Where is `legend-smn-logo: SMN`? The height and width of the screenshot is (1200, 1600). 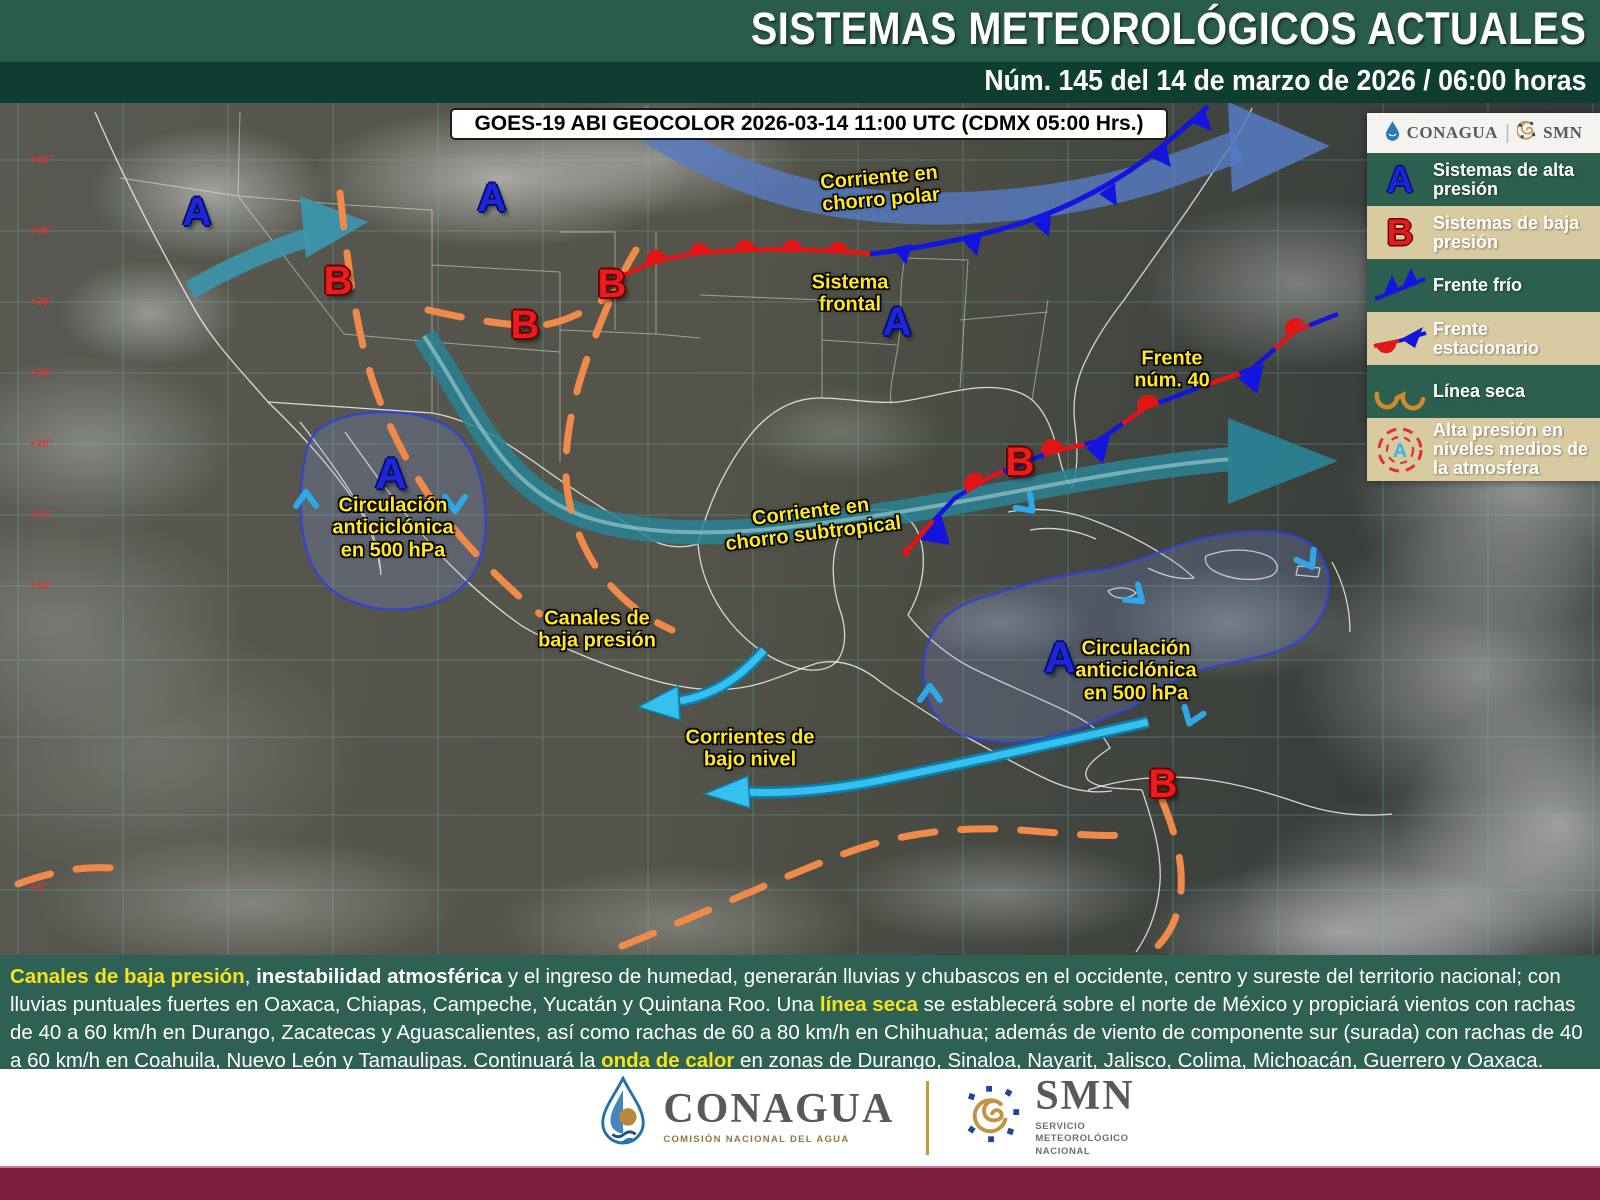 legend-smn-logo: SMN is located at coordinates (1563, 132).